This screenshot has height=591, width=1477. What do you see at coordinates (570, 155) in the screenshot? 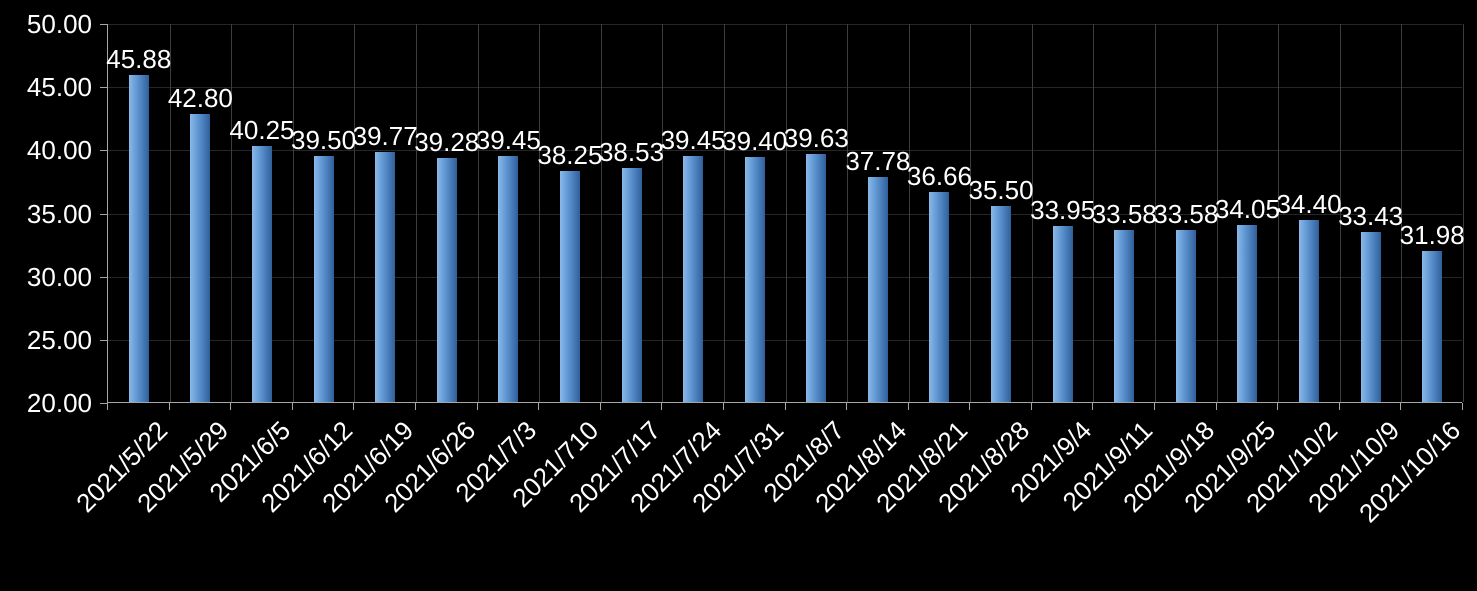
I see `bar-value-label: 38.25` at bounding box center [570, 155].